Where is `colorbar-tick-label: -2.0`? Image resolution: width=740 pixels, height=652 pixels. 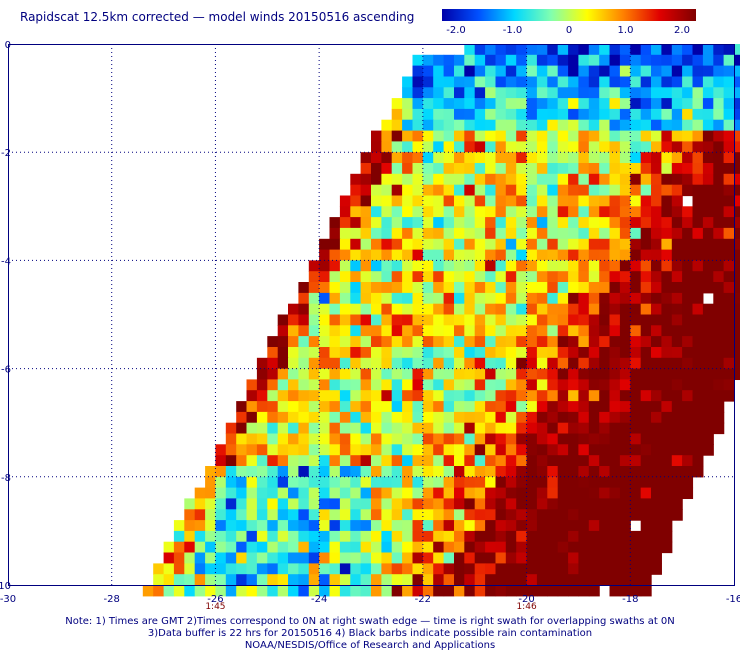
colorbar-tick-label: -2.0 is located at coordinates (456, 30).